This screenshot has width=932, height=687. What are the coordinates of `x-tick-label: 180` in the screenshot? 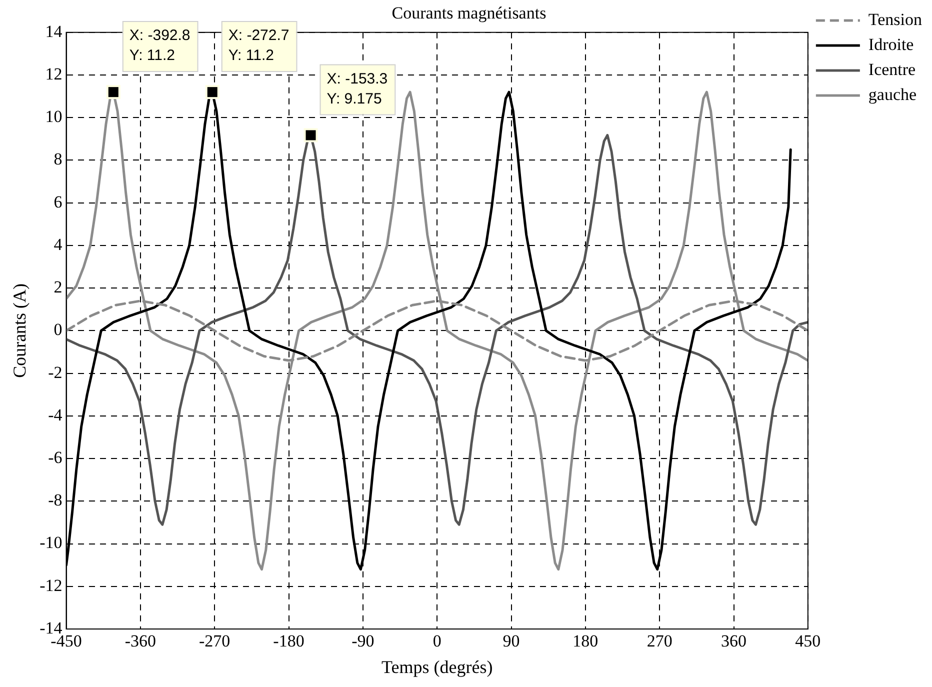 It's located at (585, 641).